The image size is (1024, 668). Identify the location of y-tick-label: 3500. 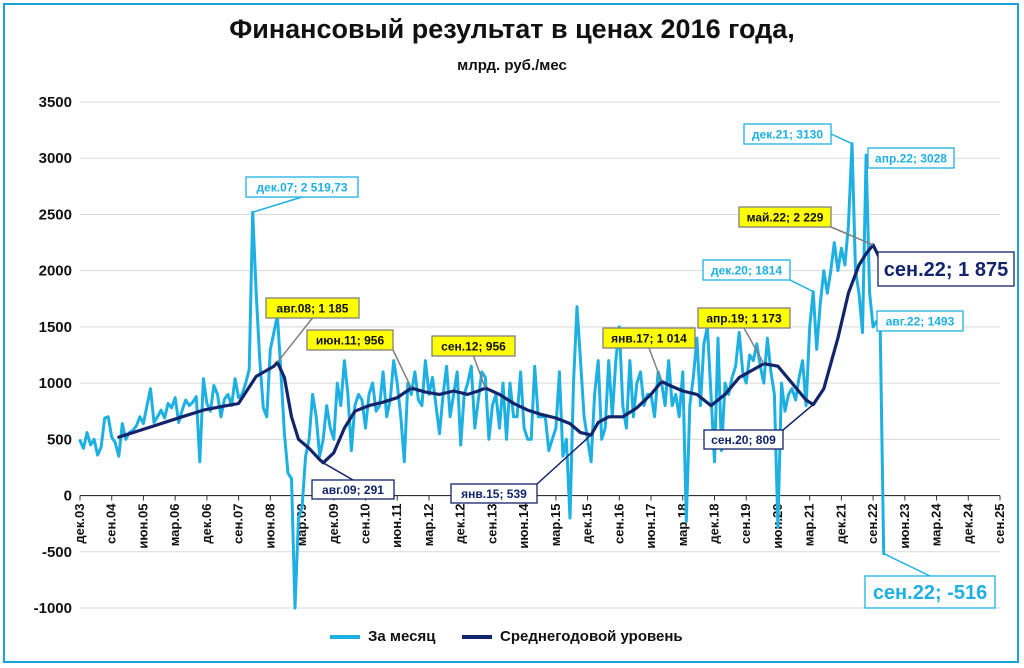
(55, 102).